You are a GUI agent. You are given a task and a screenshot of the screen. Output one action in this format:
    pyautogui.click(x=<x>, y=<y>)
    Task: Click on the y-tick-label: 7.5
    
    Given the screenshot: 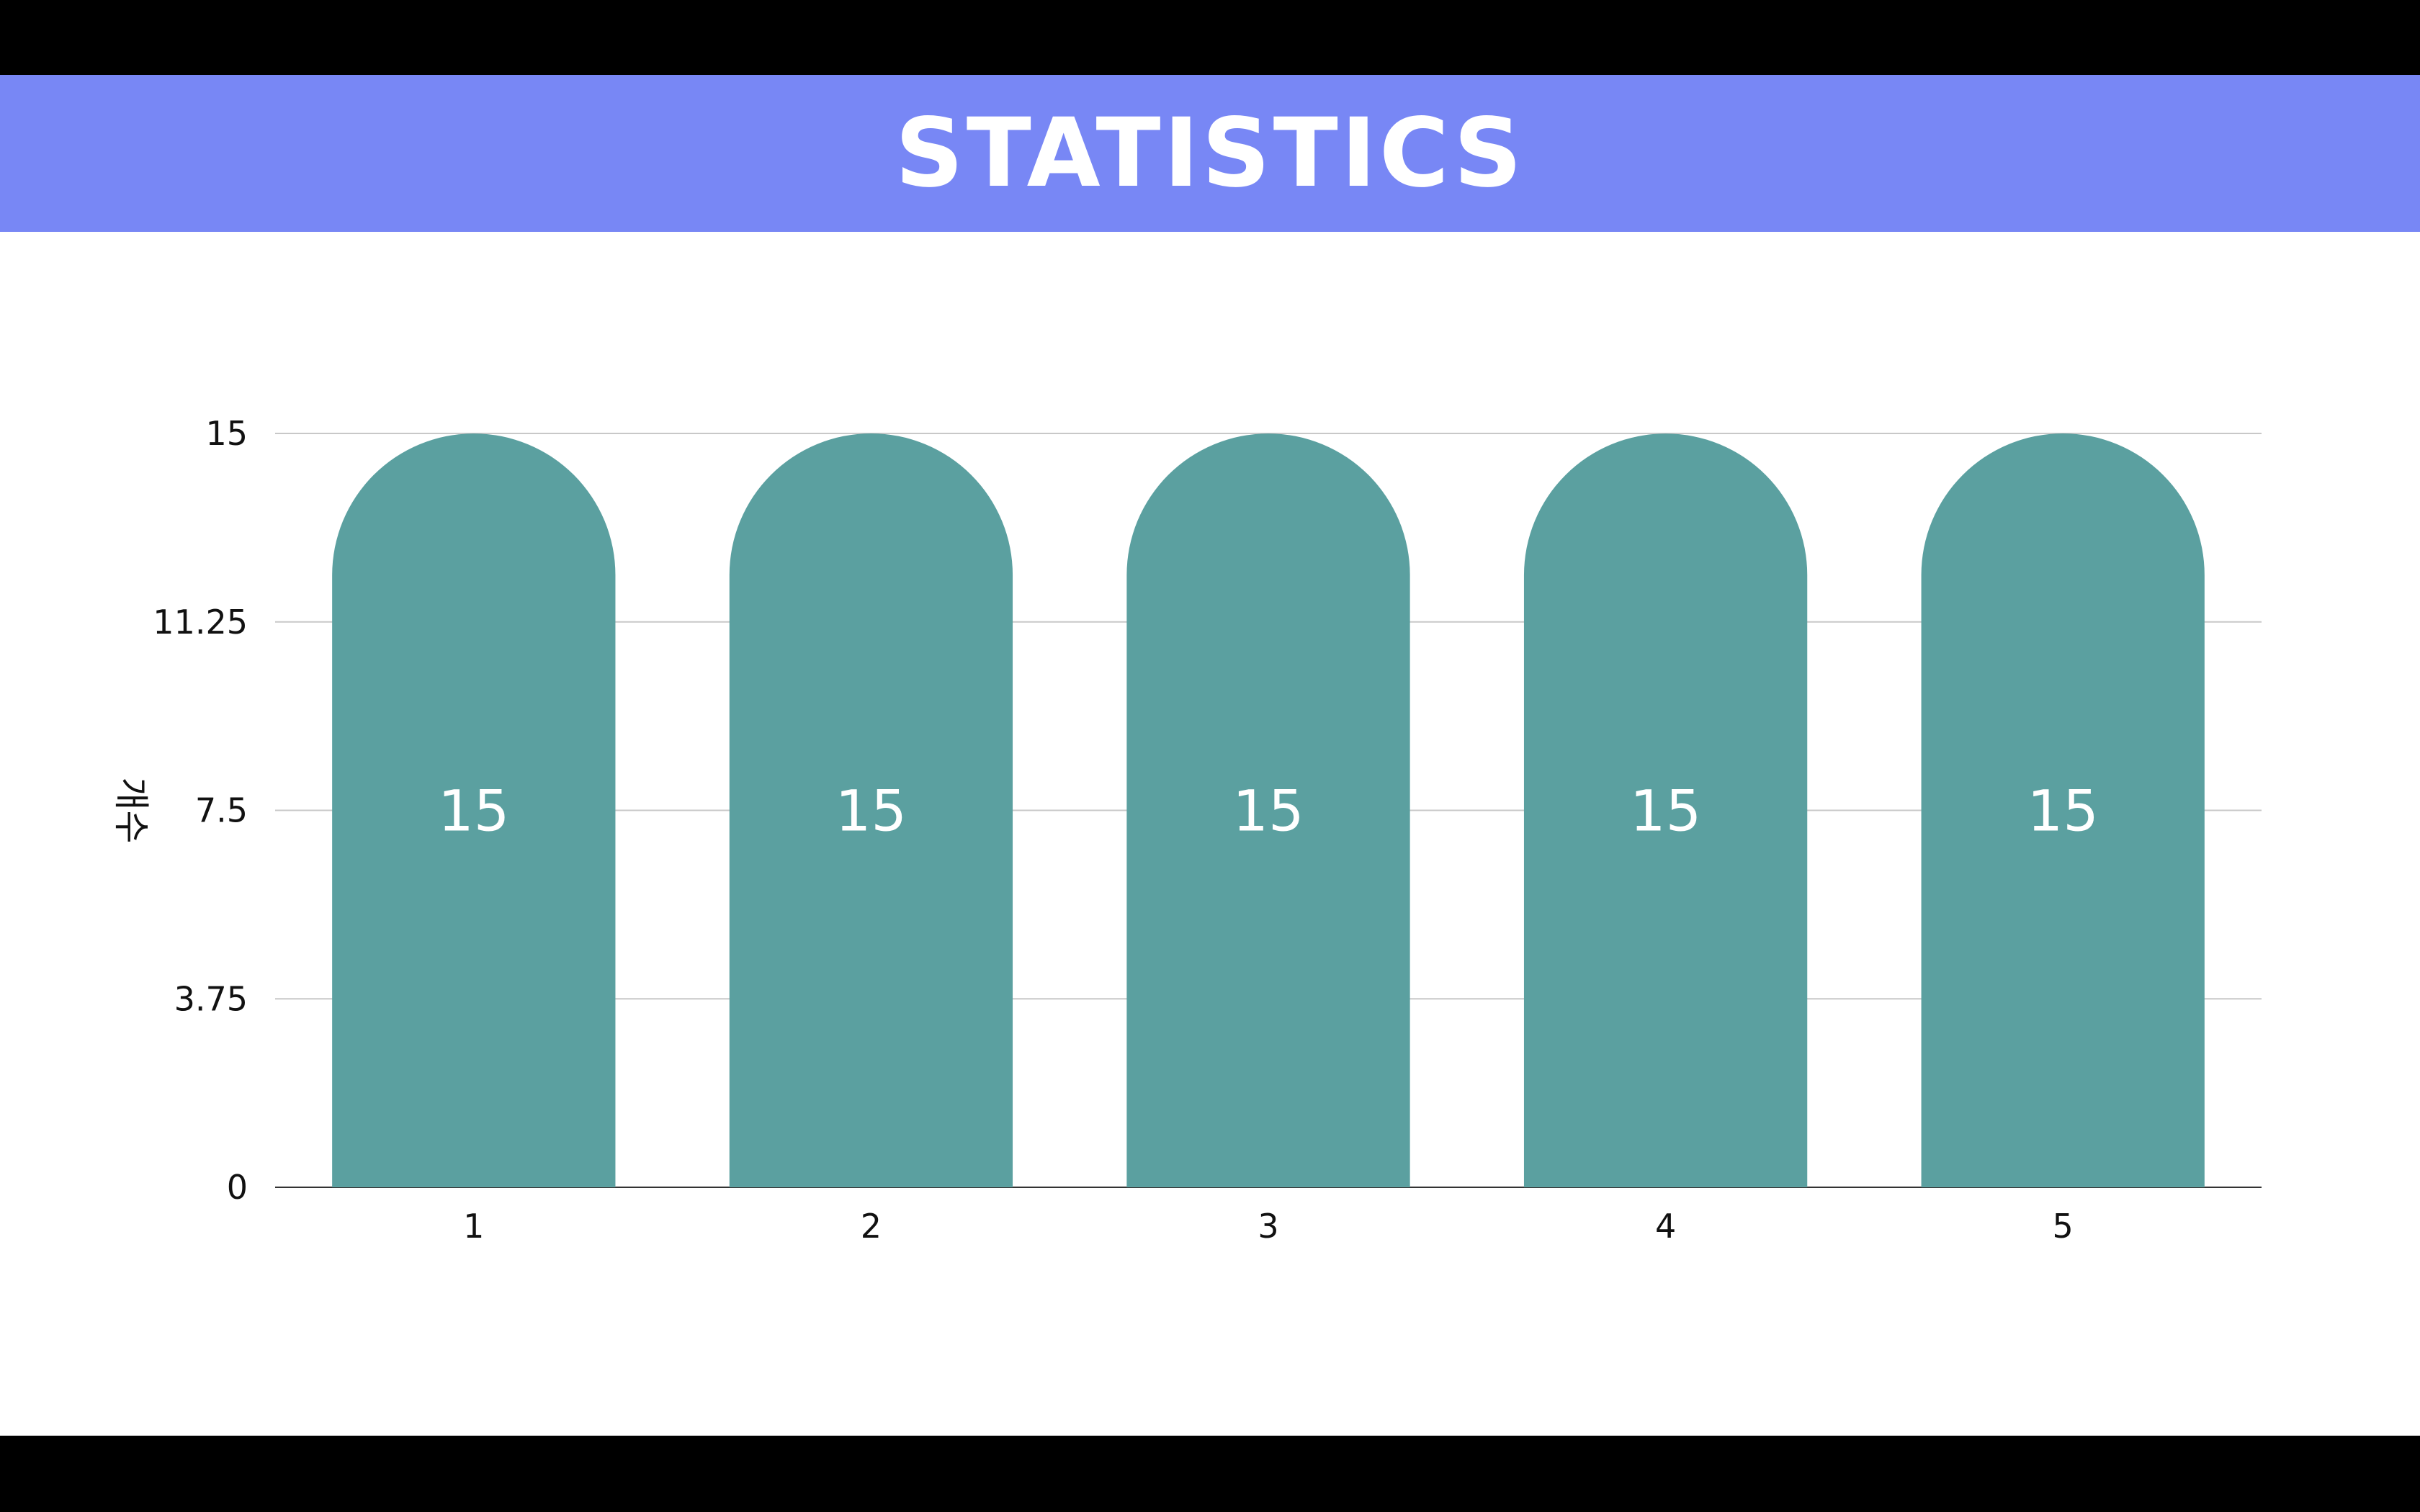 What is the action you would take?
    pyautogui.click(x=222, y=810)
    